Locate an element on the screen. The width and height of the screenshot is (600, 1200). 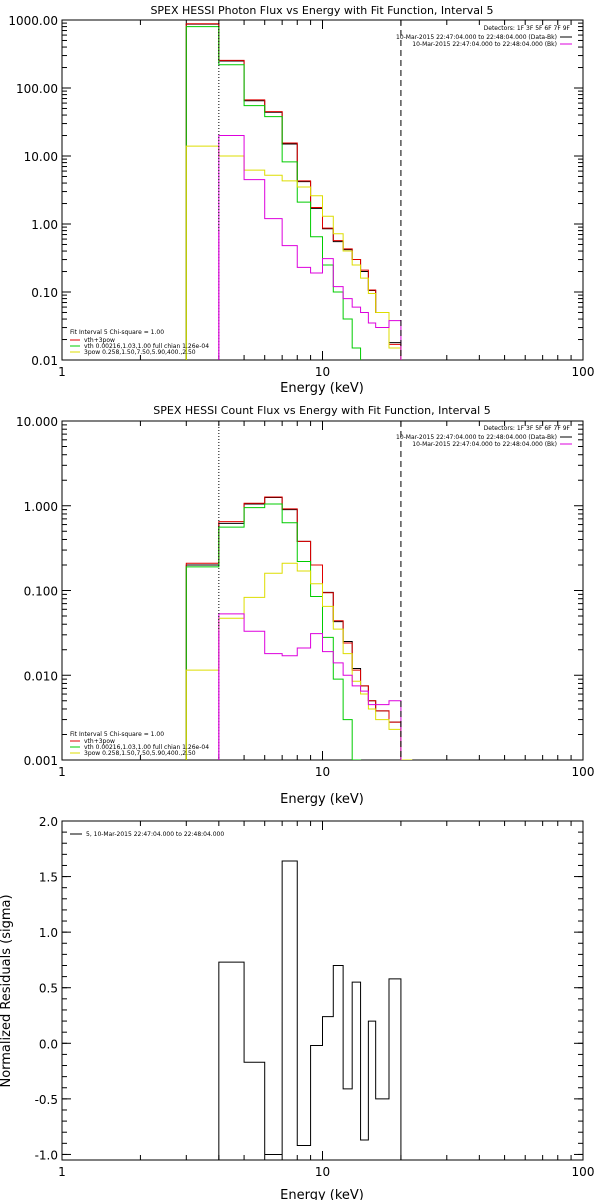
residual-curve is located at coordinates (310, 1010).